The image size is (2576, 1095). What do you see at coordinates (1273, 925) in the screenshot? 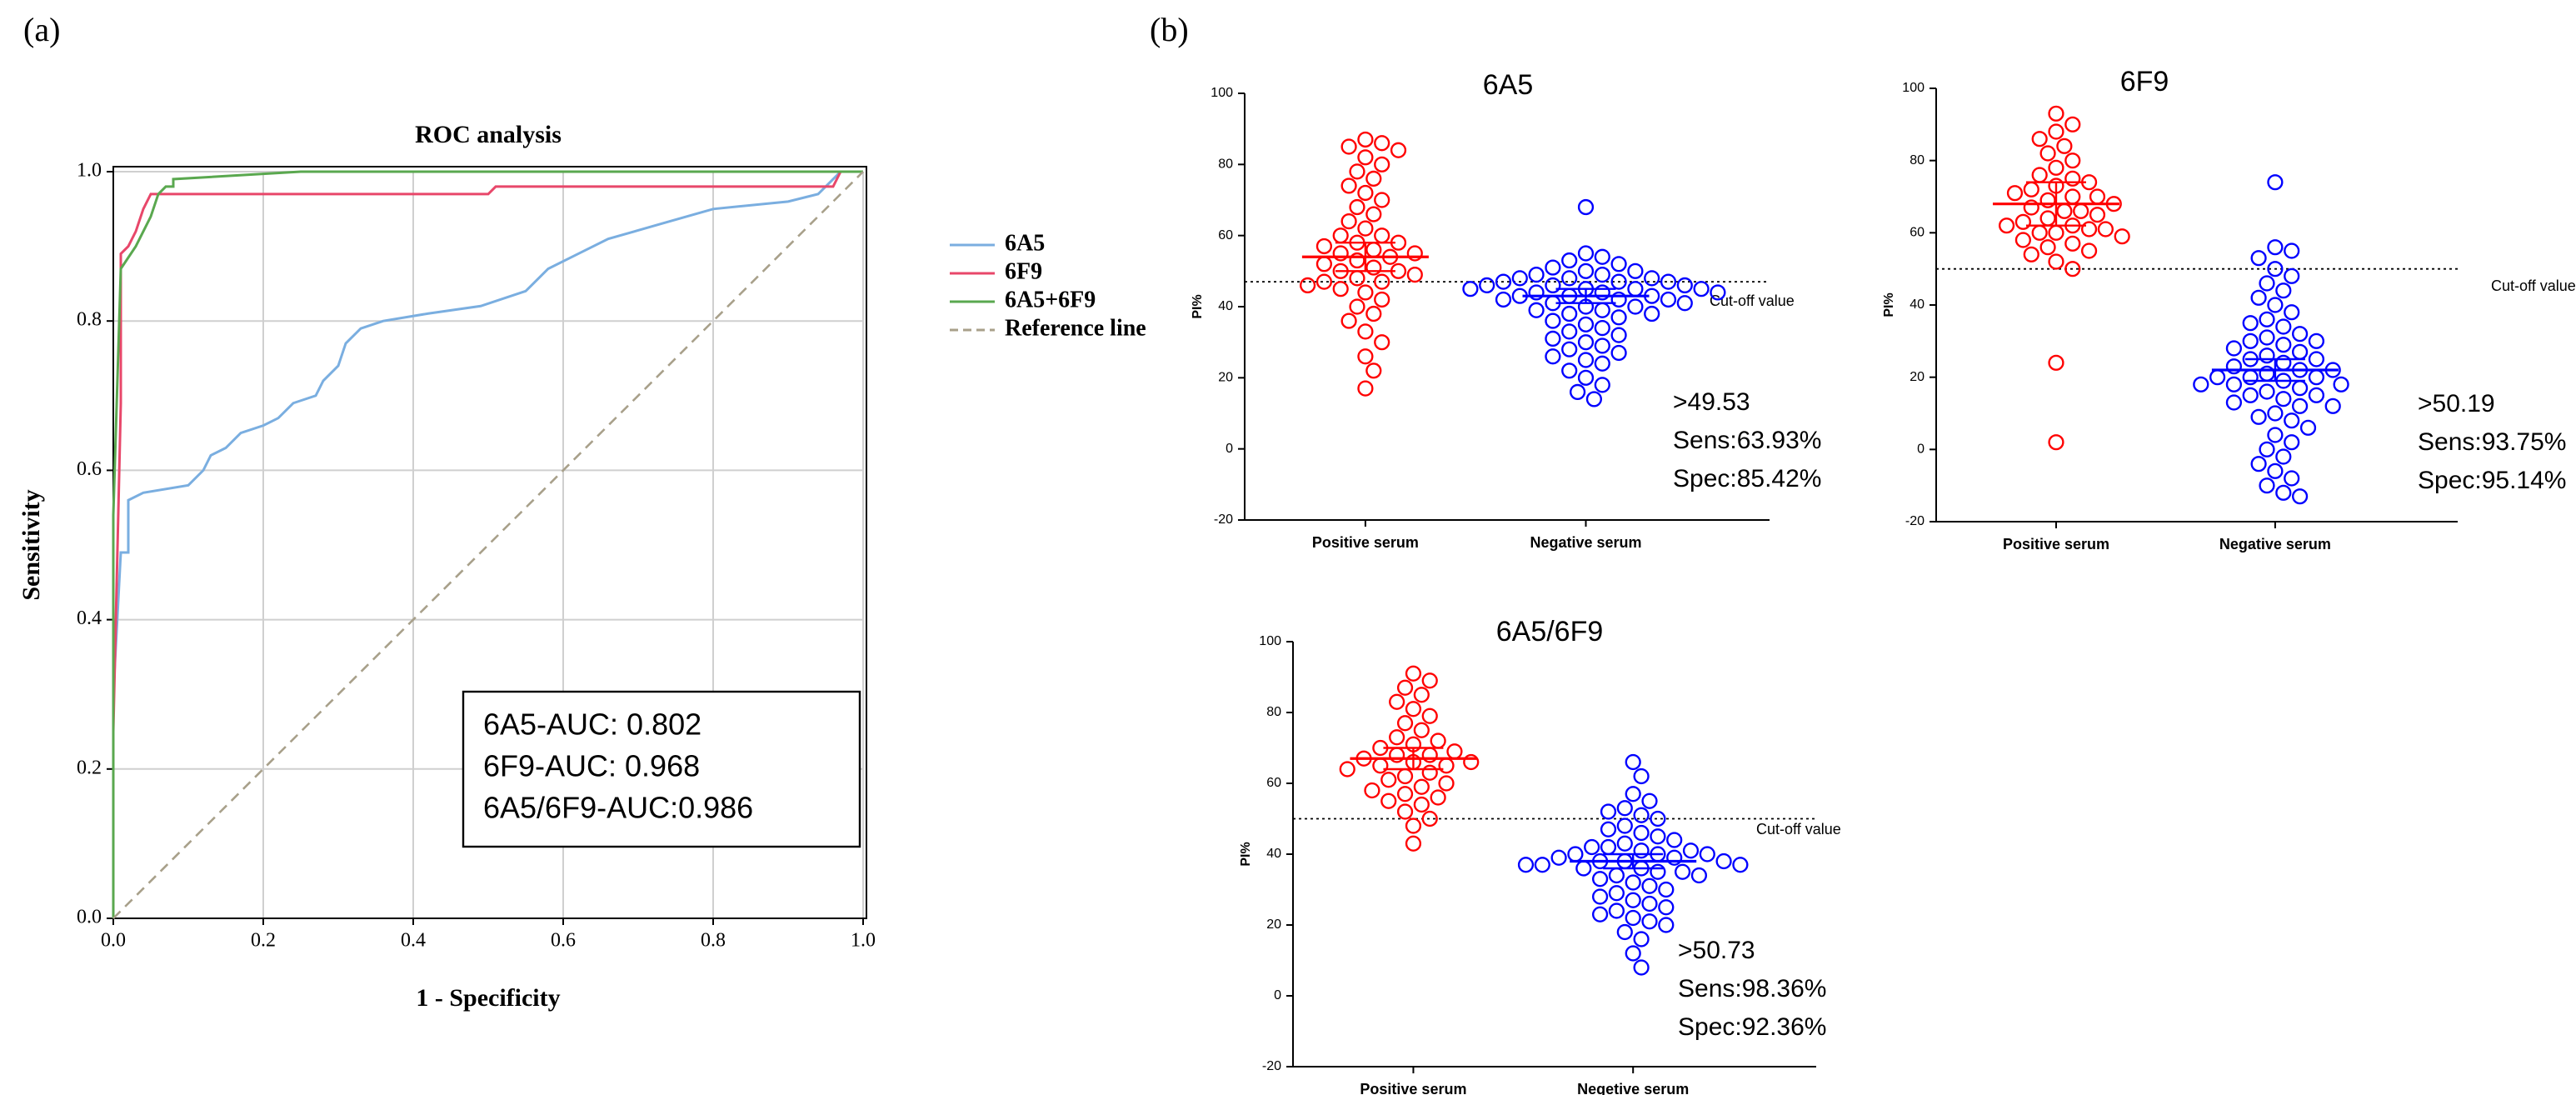
I see `y-tick-label: 20` at bounding box center [1273, 925].